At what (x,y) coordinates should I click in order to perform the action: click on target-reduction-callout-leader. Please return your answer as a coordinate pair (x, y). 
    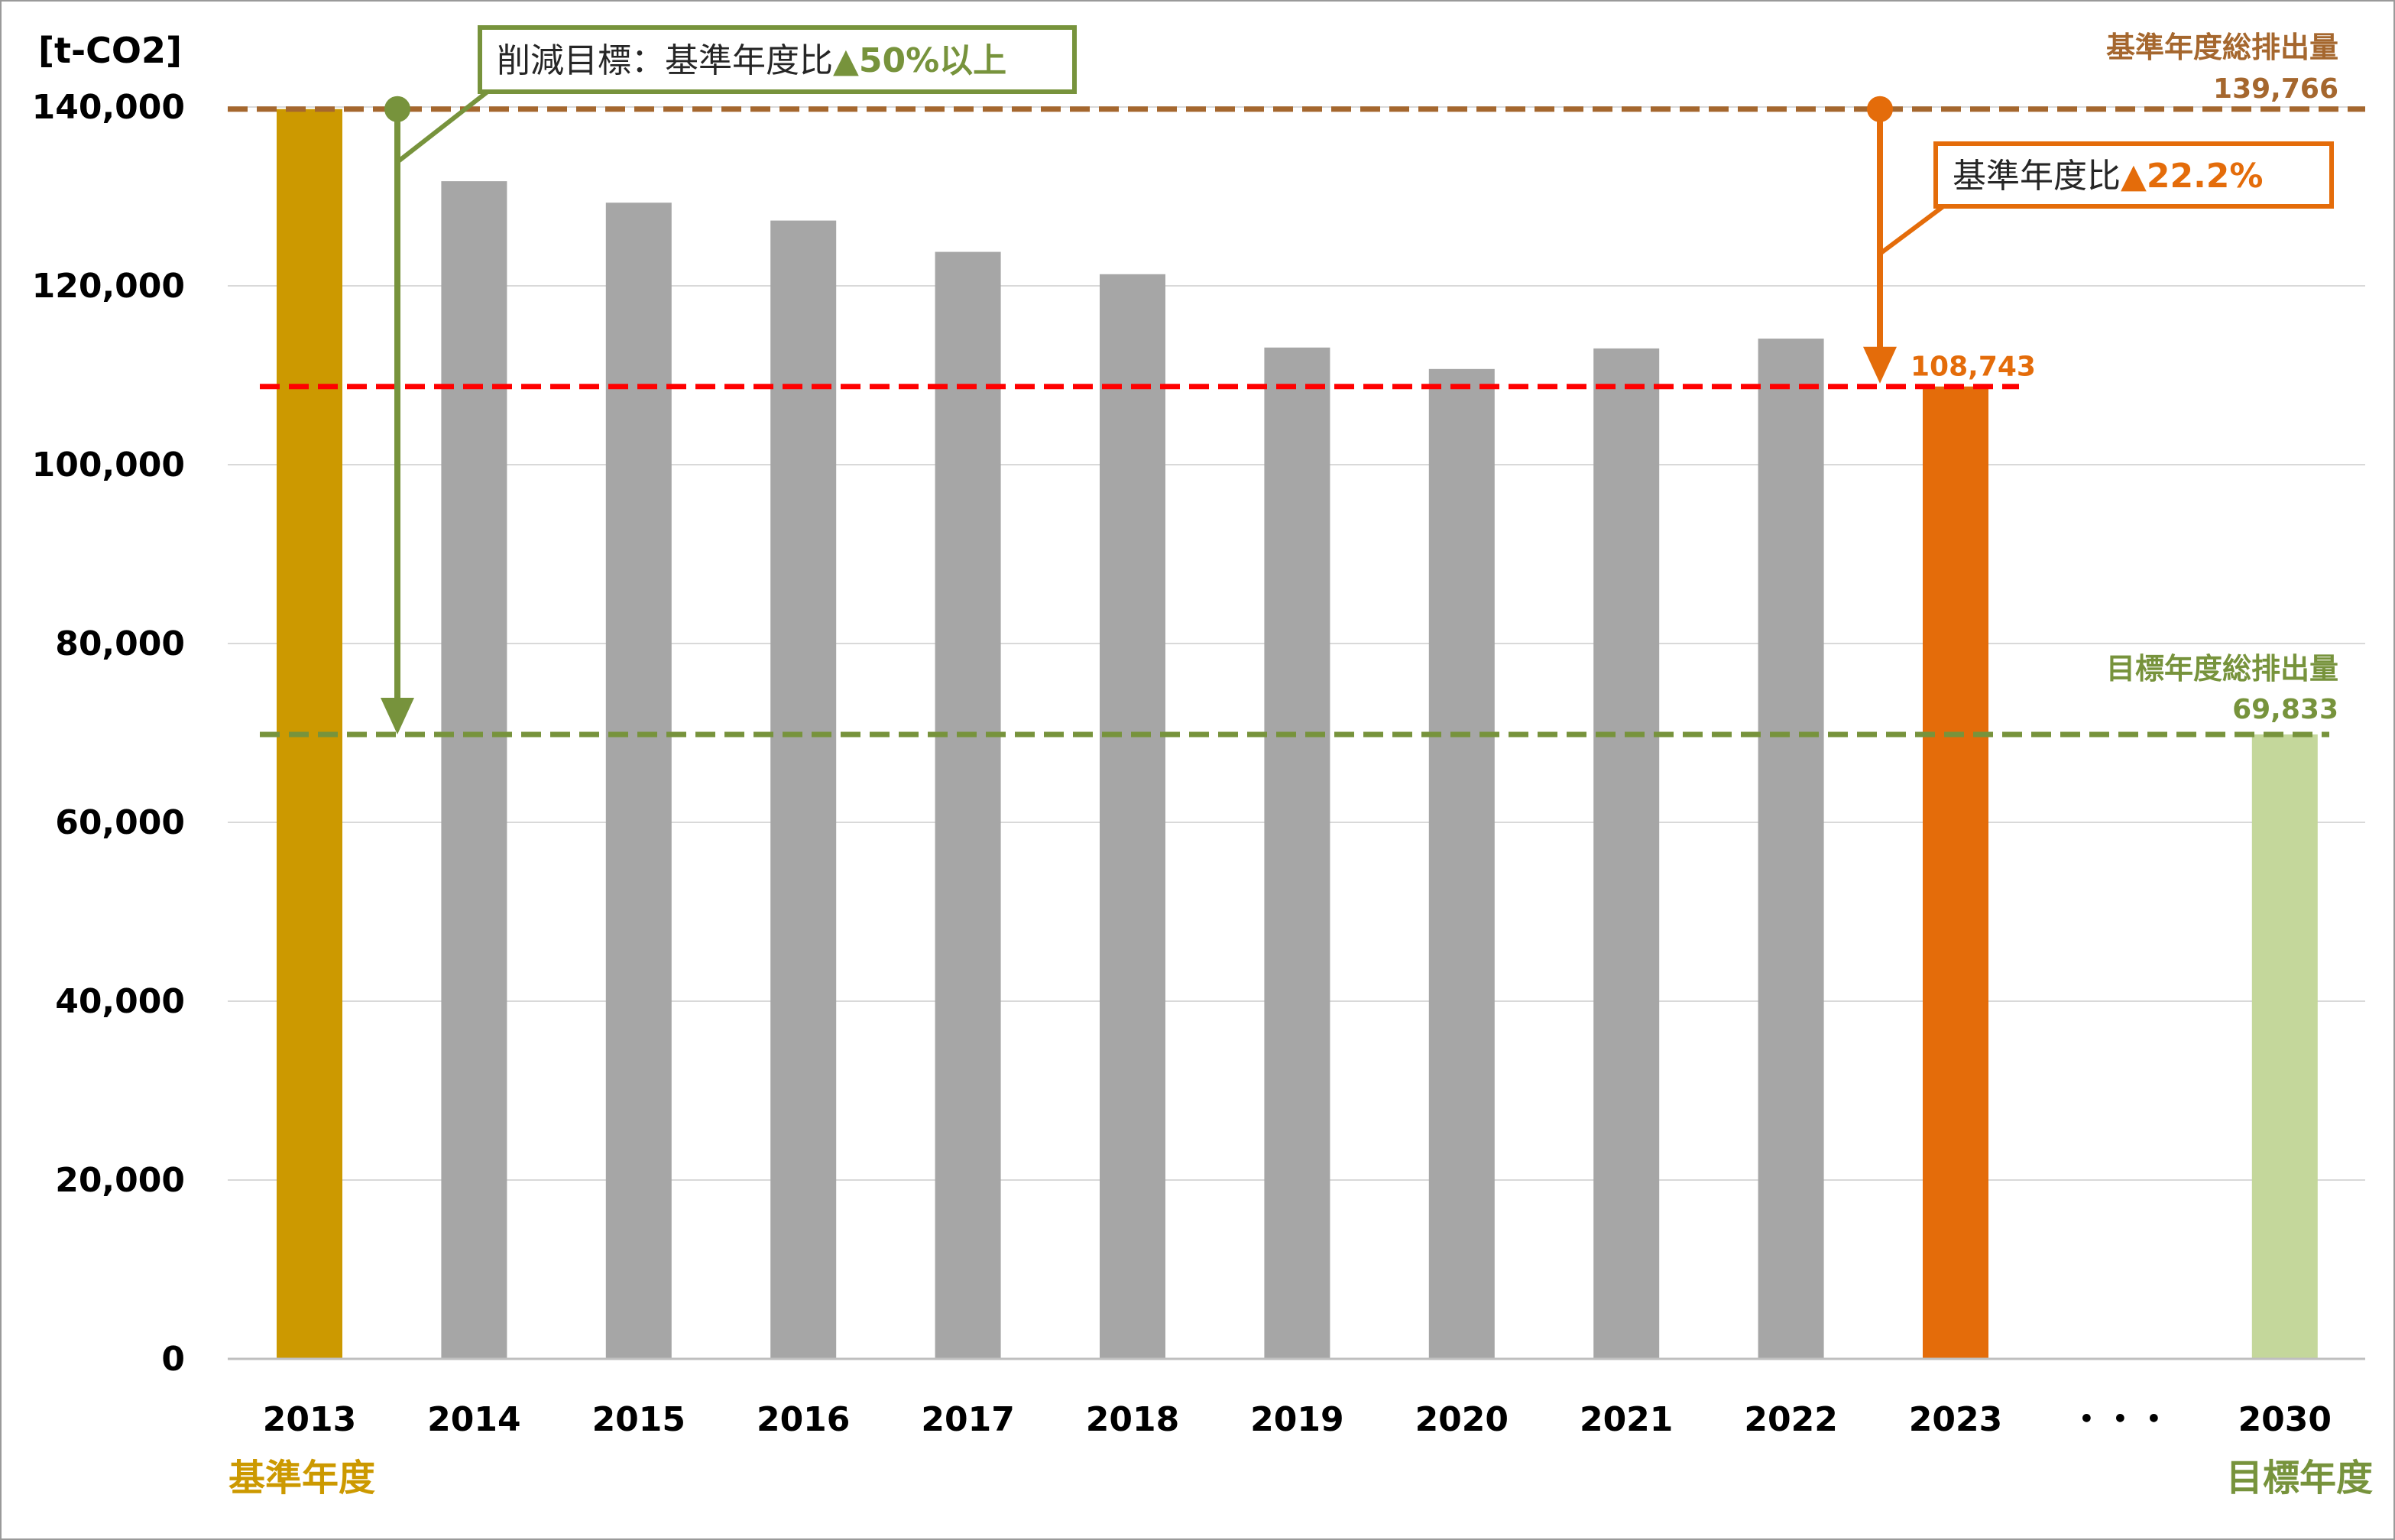
    Looking at the image, I should click on (442, 126).